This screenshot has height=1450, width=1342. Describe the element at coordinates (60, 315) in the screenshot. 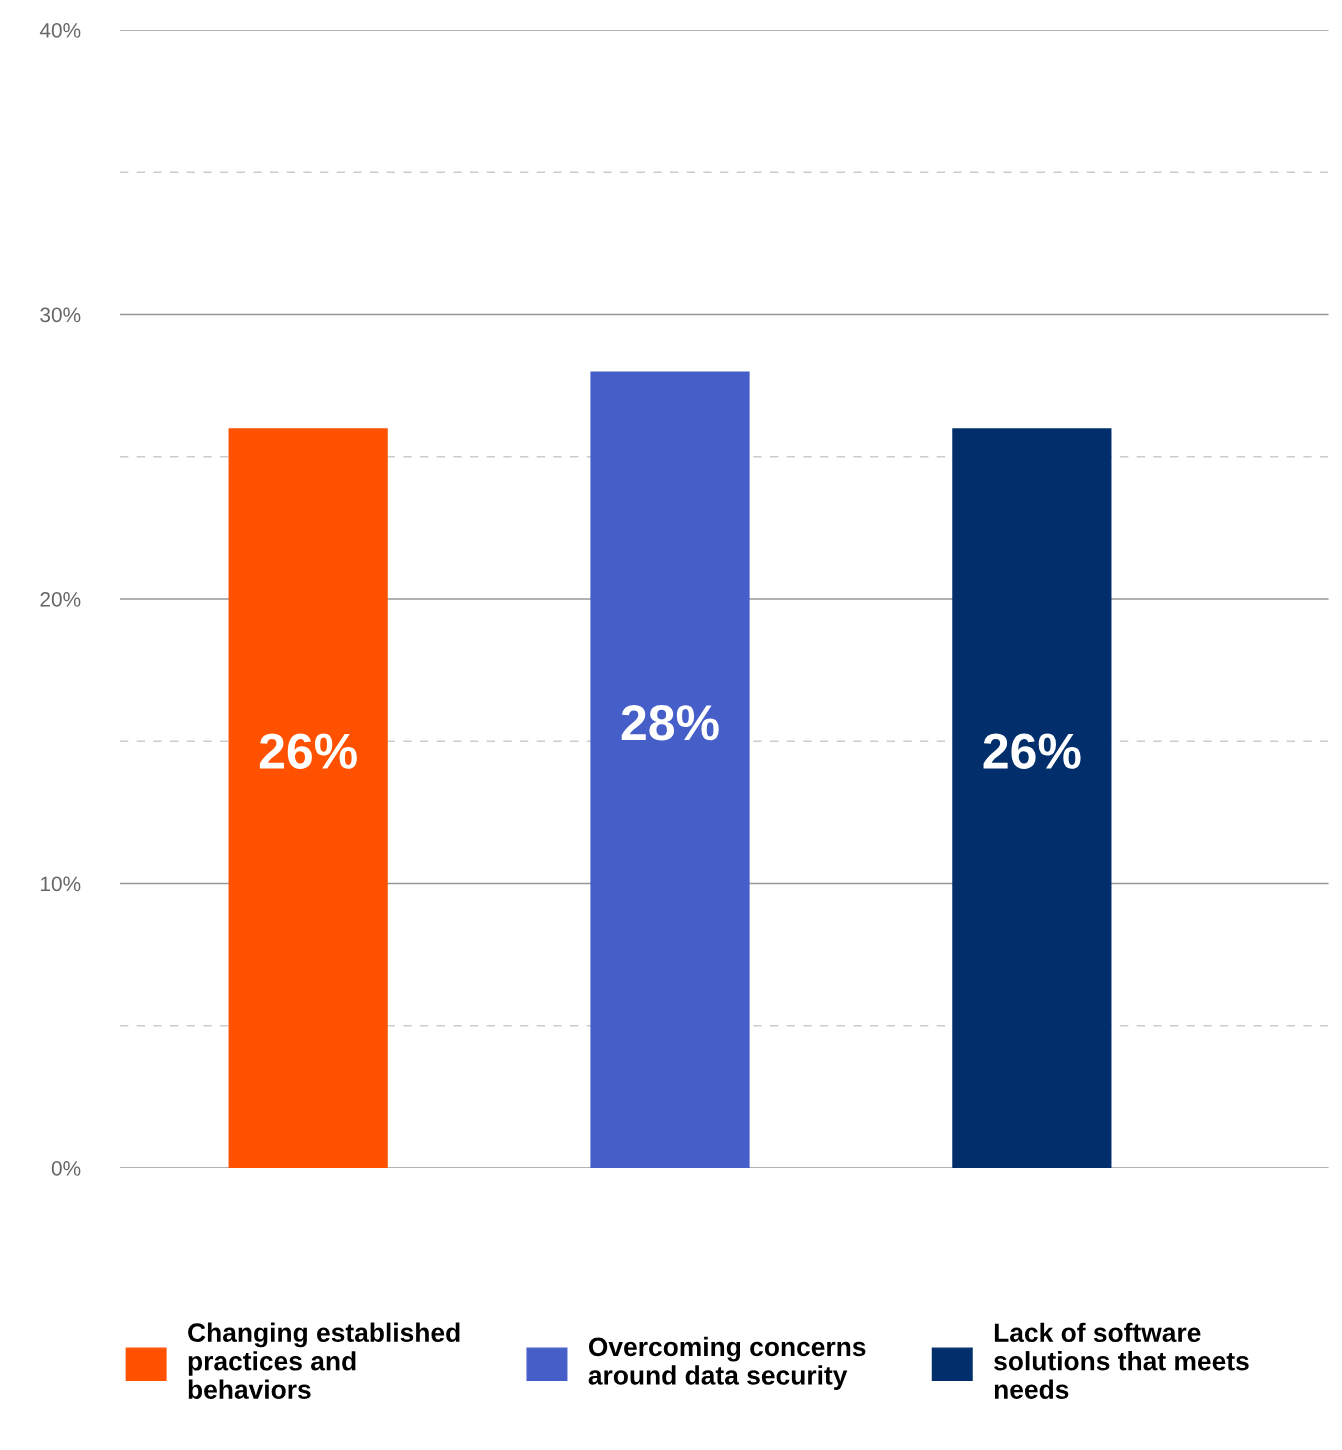

I see `y-tick-label: 30%` at that location.